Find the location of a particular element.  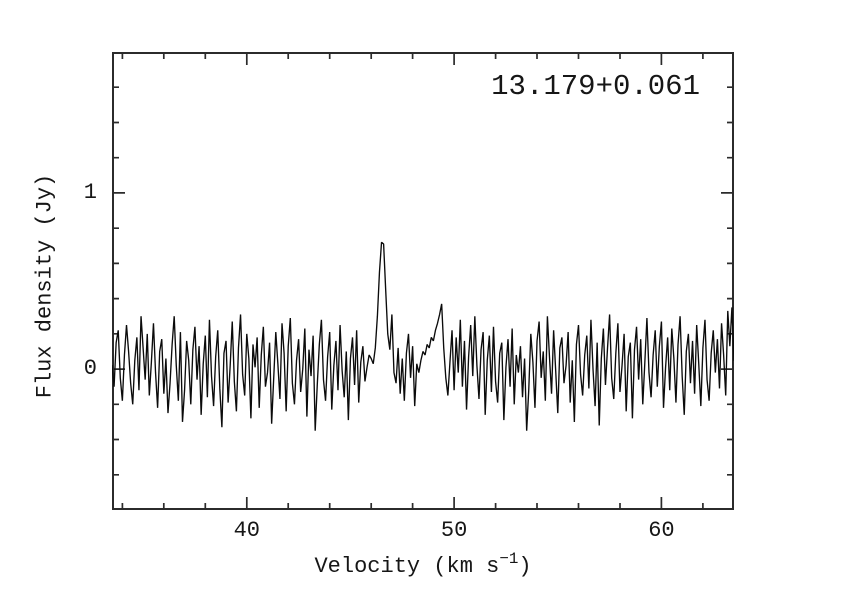

x-axis-title: Velocity (km s−1) is located at coordinates (423, 565).